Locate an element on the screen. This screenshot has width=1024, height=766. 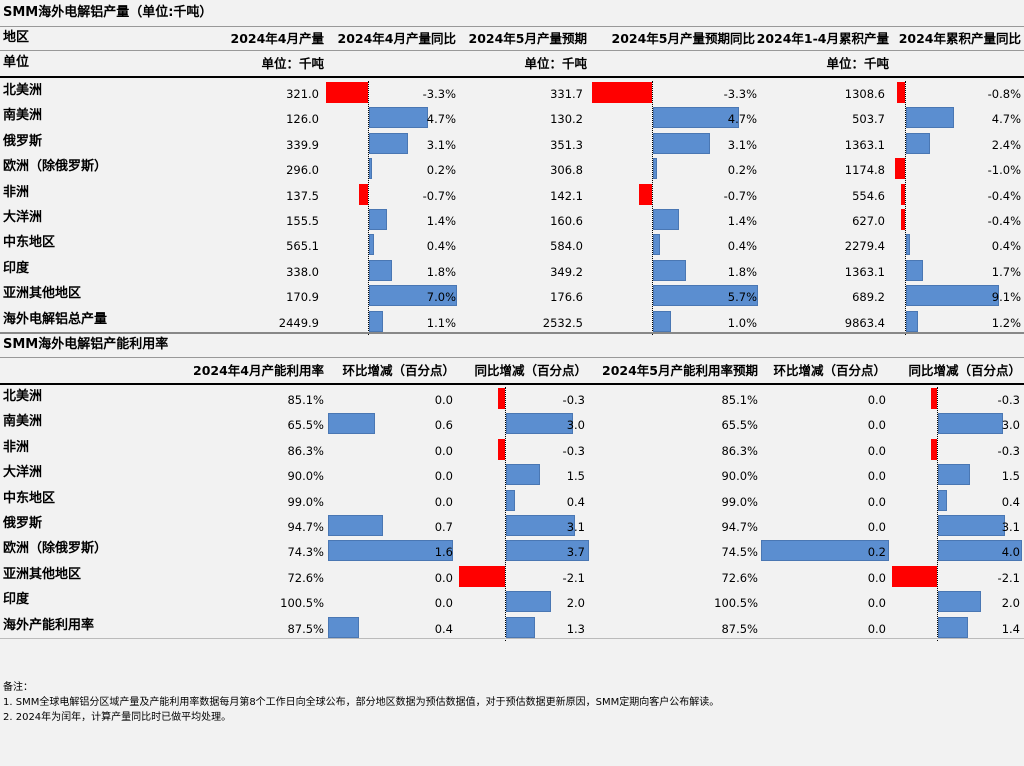
table-row: 亚洲其他地区 72.6% 0.0 -2.1 72.6% 0.0 -2.1 is located at coordinates (512, 577).